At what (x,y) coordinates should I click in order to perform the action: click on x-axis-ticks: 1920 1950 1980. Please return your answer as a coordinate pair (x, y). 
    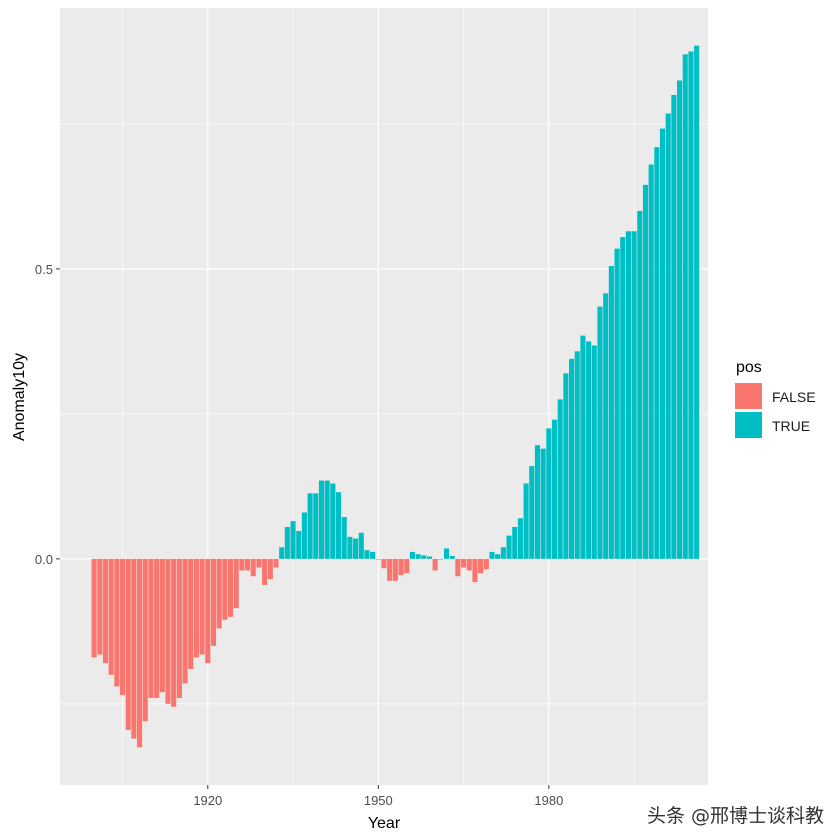
    Looking at the image, I should click on (378, 796).